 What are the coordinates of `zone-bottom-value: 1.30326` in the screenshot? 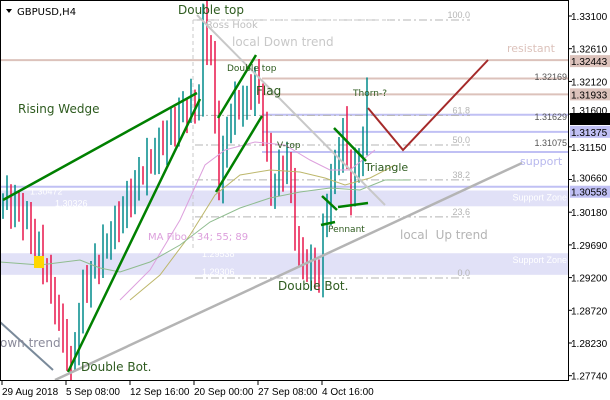 It's located at (71, 203).